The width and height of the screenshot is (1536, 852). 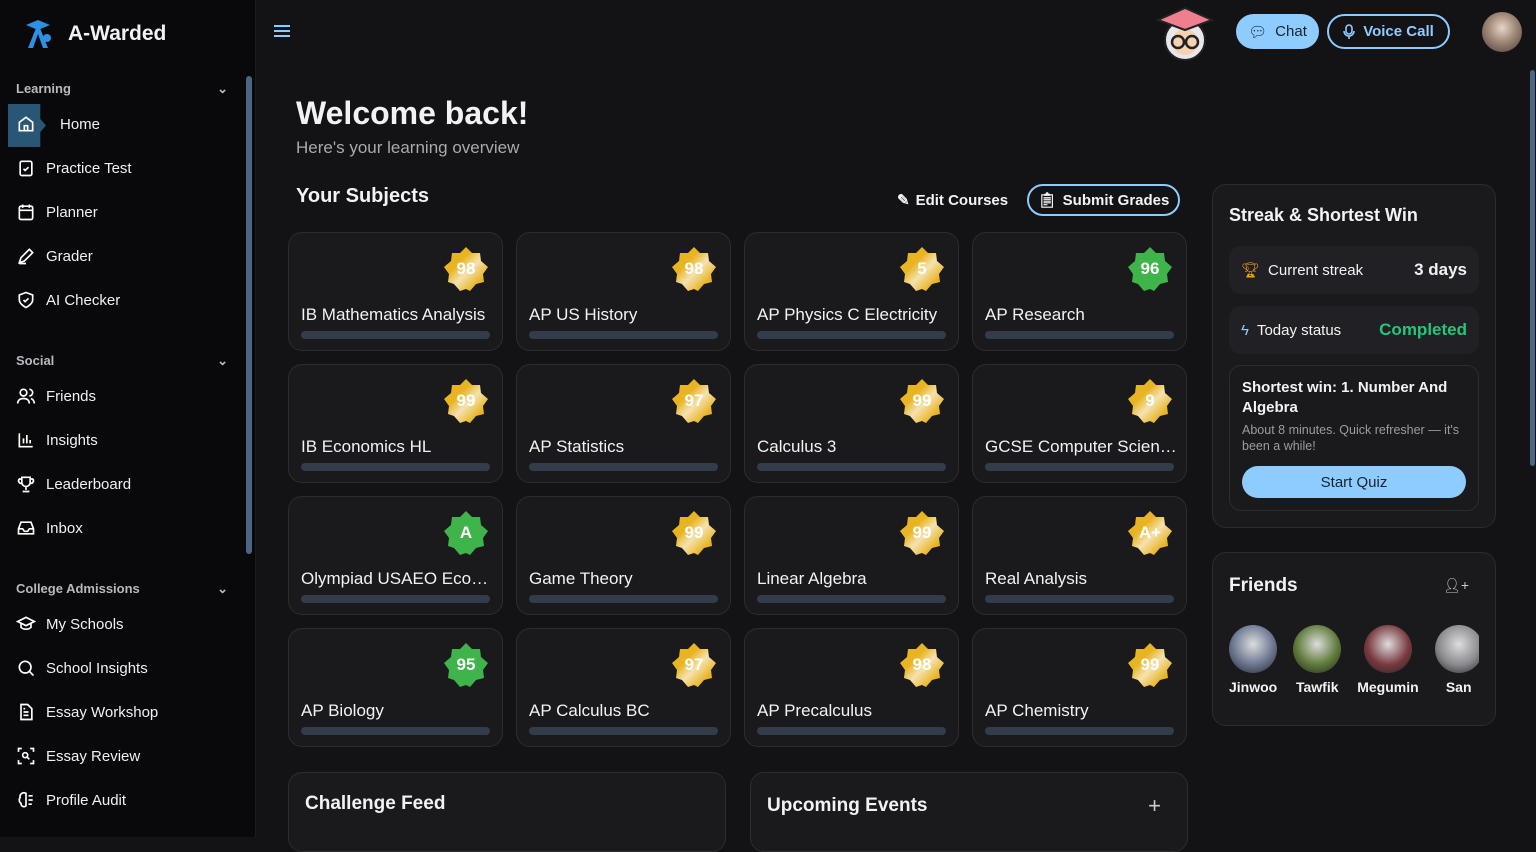 I want to click on subject-card: 96 AP Research, so click(x=1079, y=291).